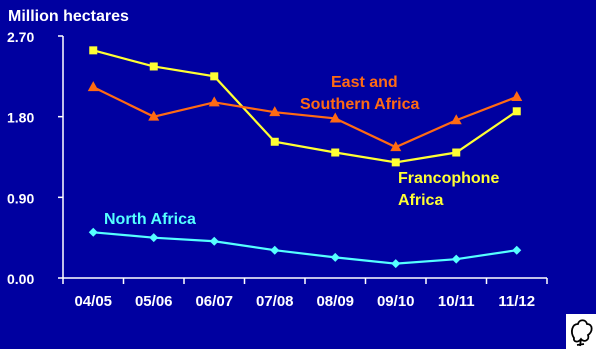 This screenshot has width=596, height=349. Describe the element at coordinates (456, 301) in the screenshot. I see `x-tick-label: 10/11` at that location.